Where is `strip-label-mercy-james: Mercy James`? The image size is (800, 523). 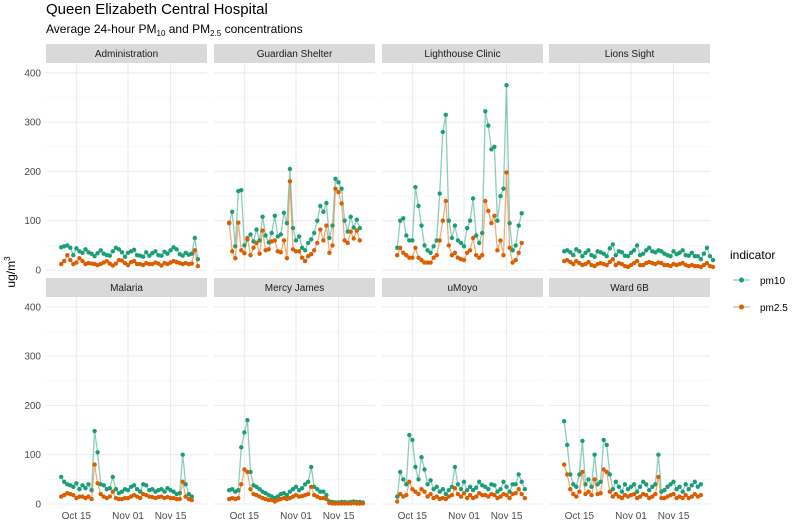 strip-label-mercy-james: Mercy James is located at coordinates (294, 288).